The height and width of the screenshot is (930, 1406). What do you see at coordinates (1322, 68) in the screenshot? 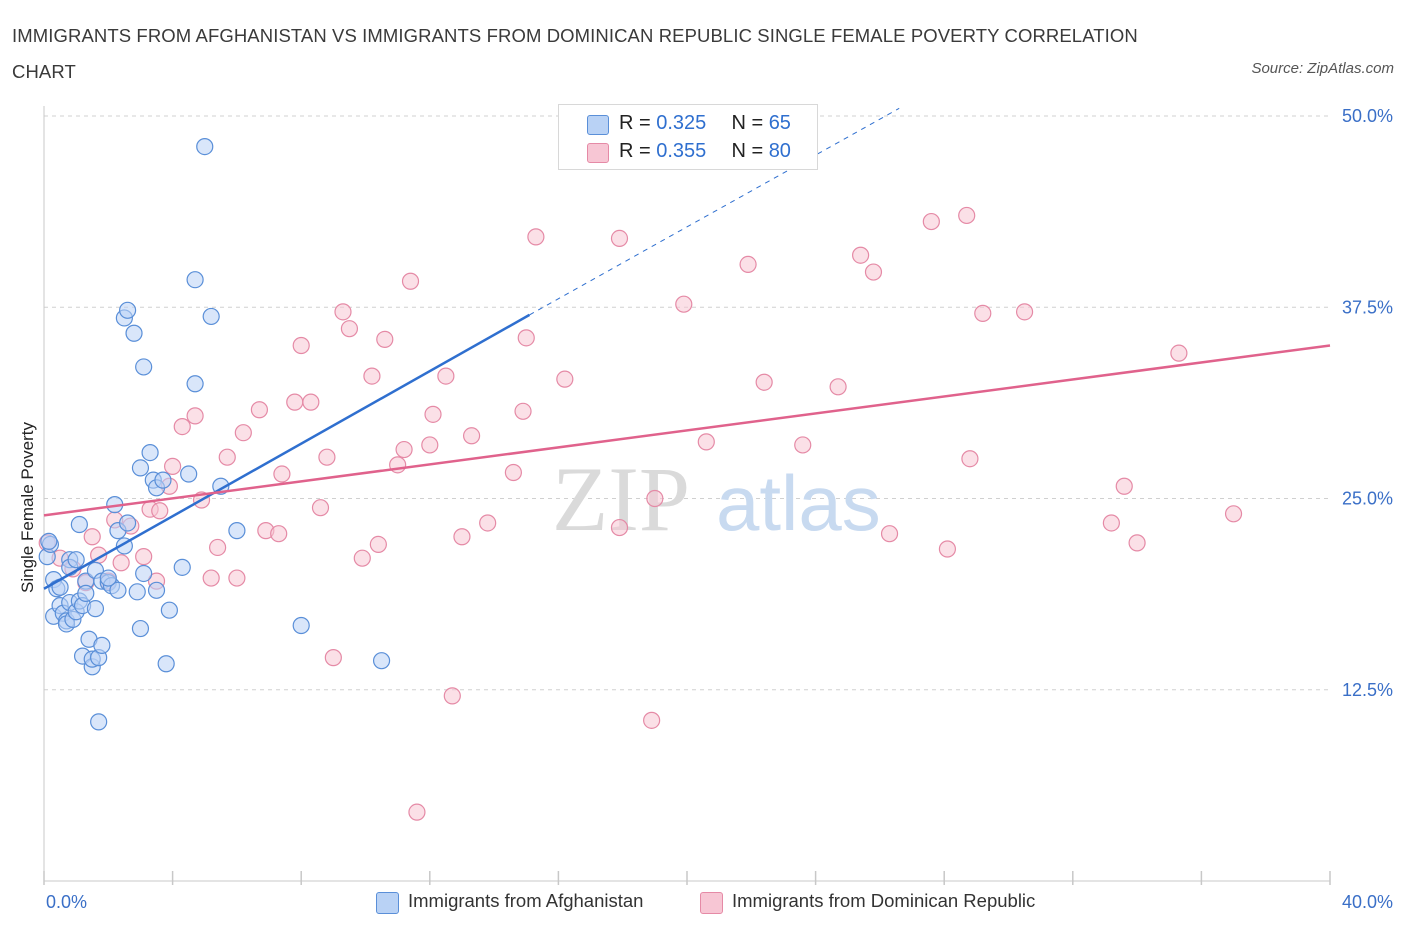
I see `source-label: Source: ZipAtlas.com` at bounding box center [1322, 68].